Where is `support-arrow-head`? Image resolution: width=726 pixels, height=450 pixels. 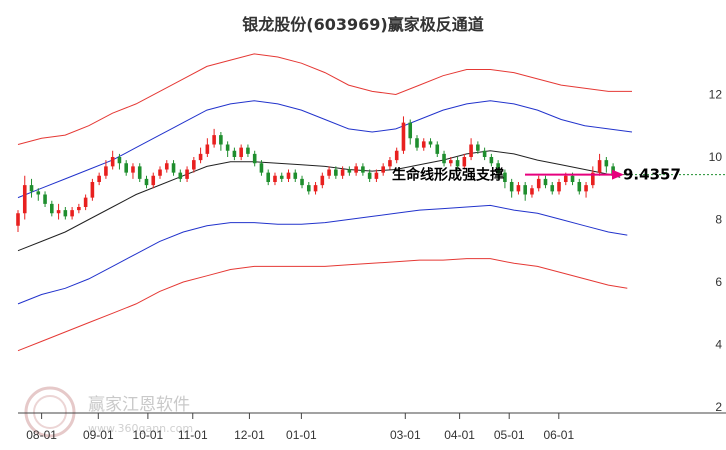
support-arrow-head is located at coordinates (618, 174).